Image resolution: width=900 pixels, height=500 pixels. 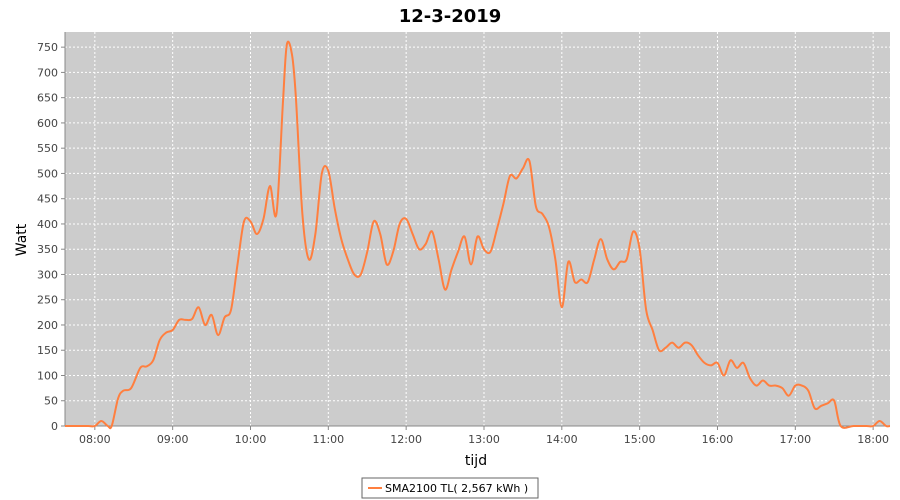 What do you see at coordinates (173, 439) in the screenshot?
I see `x-tick-label: 09:00` at bounding box center [173, 439].